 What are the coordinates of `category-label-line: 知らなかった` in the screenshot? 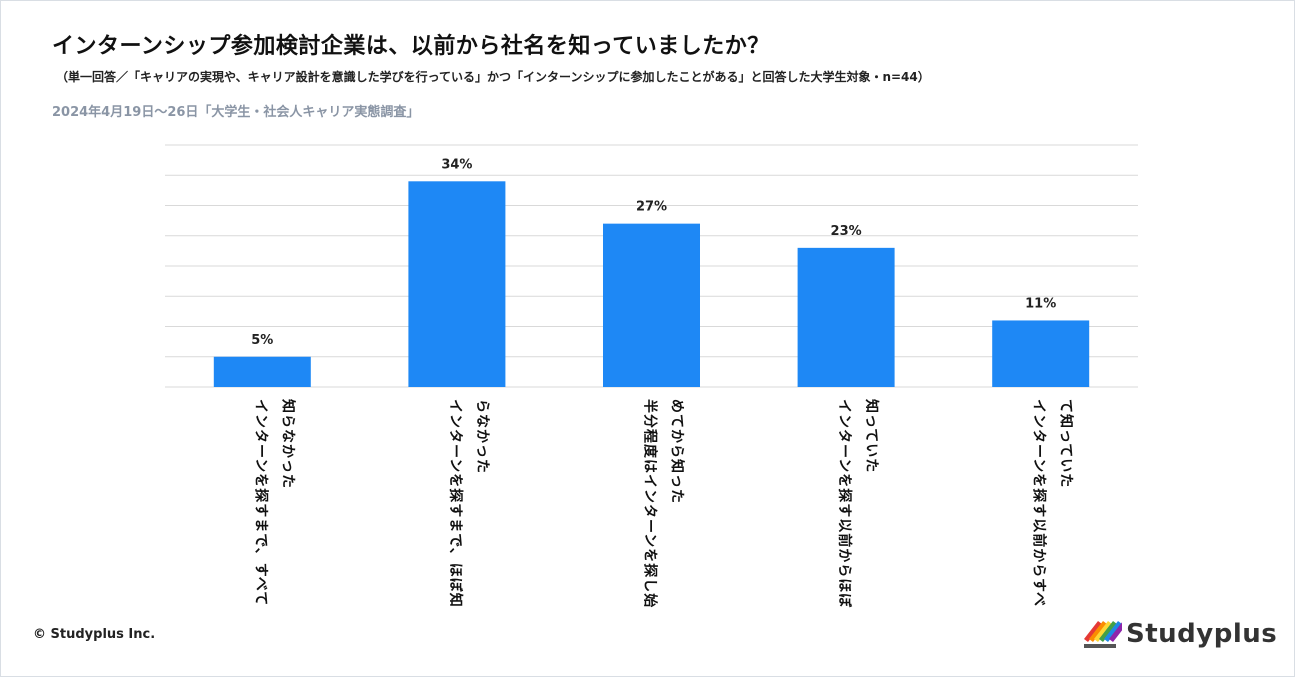 It's located at (287, 444).